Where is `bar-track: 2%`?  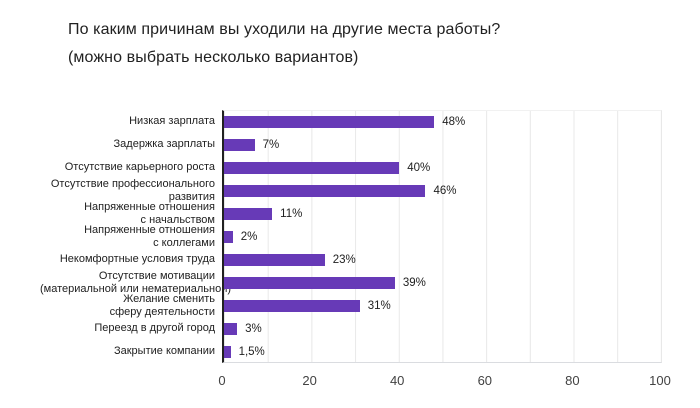
bar-track: 2% is located at coordinates (442, 236).